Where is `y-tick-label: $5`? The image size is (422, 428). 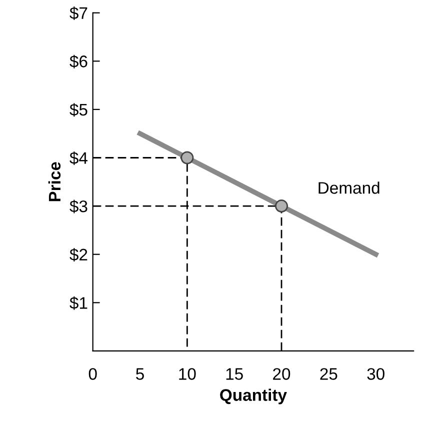
y-tick-label: $5 is located at coordinates (79, 110).